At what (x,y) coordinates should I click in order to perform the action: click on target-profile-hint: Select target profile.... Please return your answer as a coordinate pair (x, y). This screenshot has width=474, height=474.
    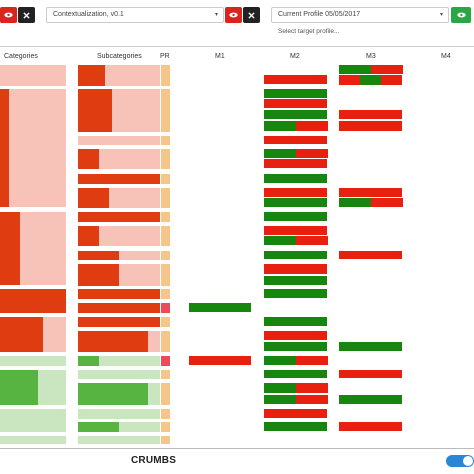
    Looking at the image, I should click on (309, 31).